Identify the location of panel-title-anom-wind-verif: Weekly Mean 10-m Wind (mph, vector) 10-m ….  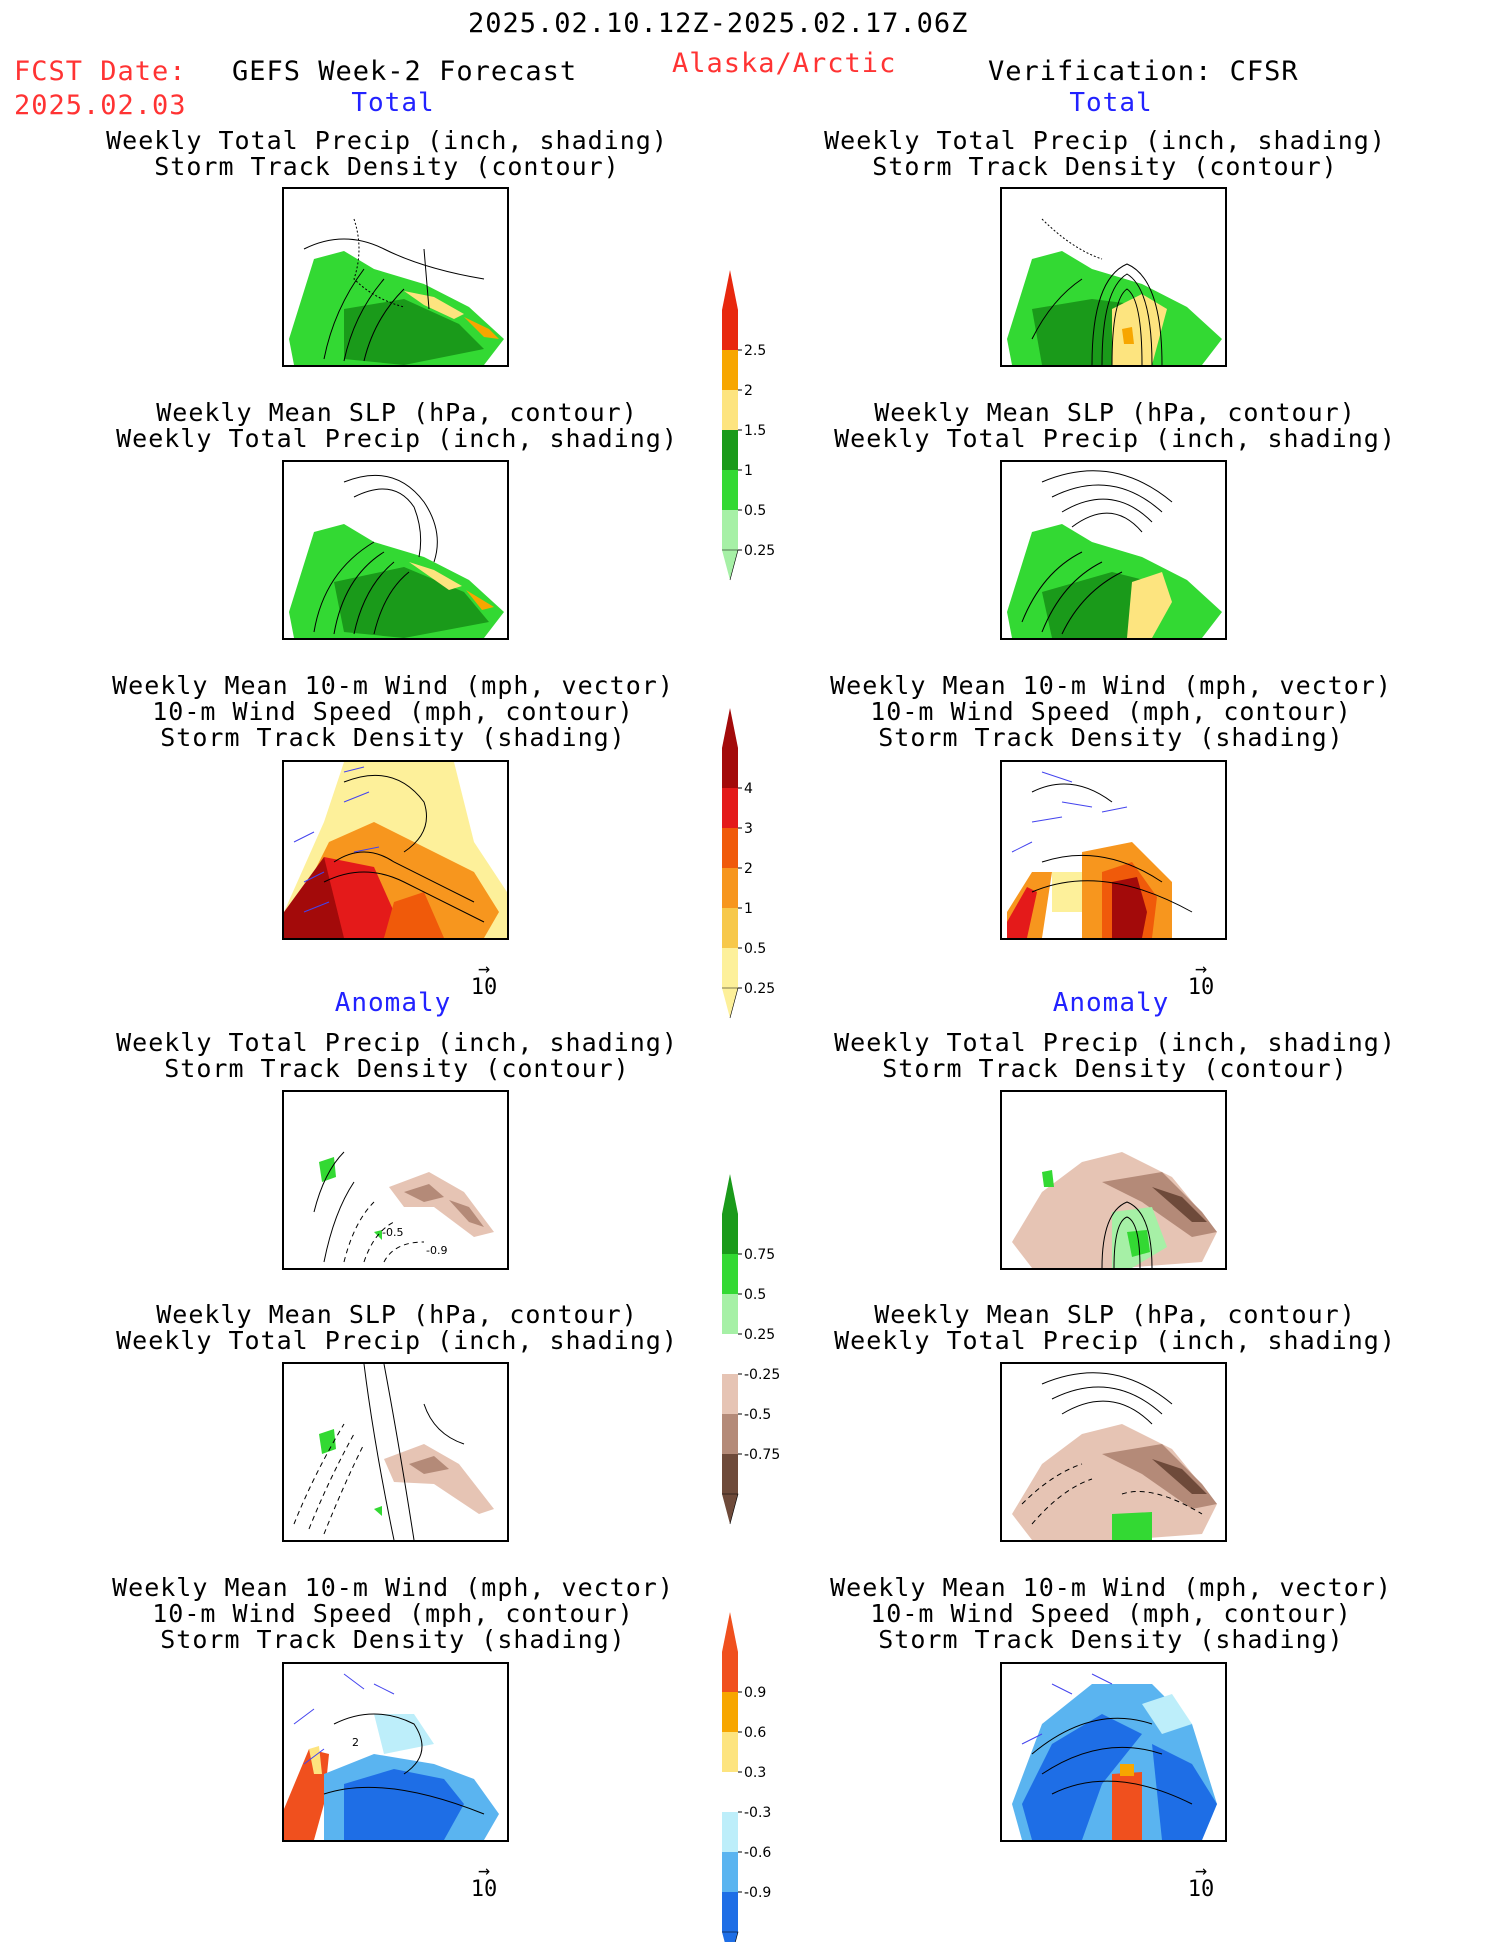
(1111, 1613).